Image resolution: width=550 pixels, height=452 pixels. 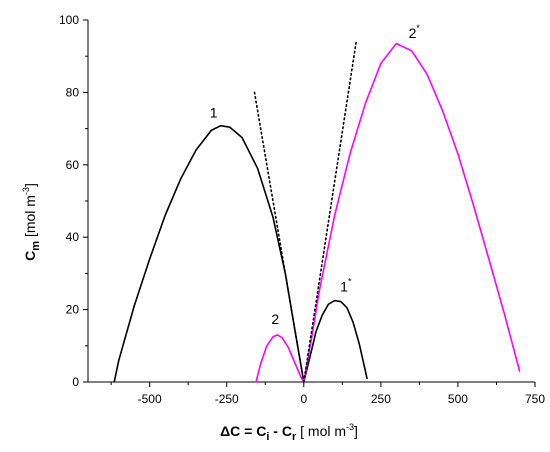 What do you see at coordinates (381, 399) in the screenshot?
I see `x-tick-label: 250` at bounding box center [381, 399].